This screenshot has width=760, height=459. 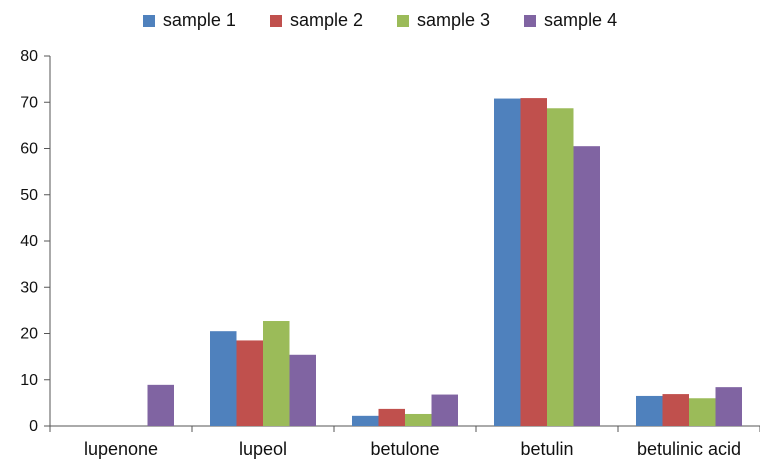 What do you see at coordinates (29, 380) in the screenshot?
I see `y-tick-label: 10` at bounding box center [29, 380].